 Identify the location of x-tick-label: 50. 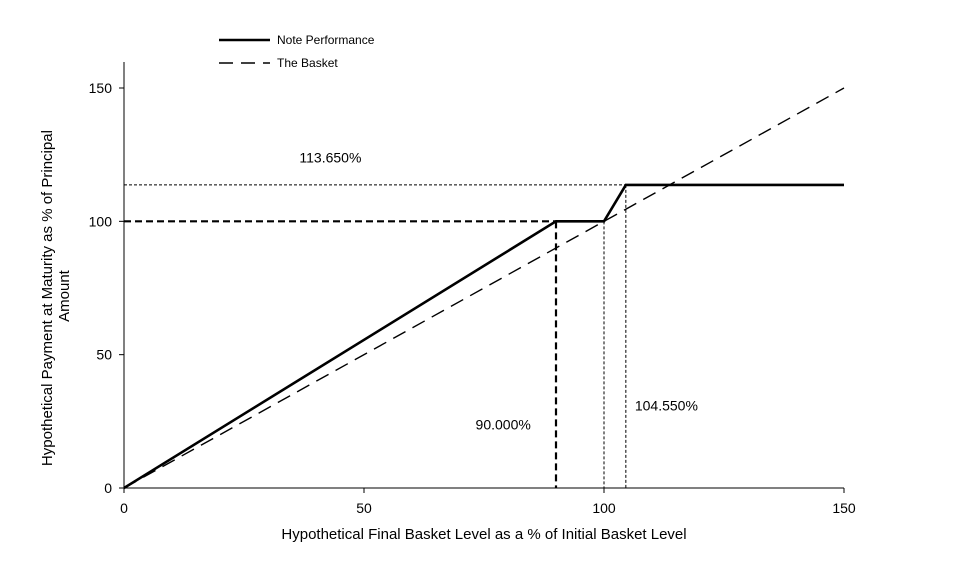
(364, 508).